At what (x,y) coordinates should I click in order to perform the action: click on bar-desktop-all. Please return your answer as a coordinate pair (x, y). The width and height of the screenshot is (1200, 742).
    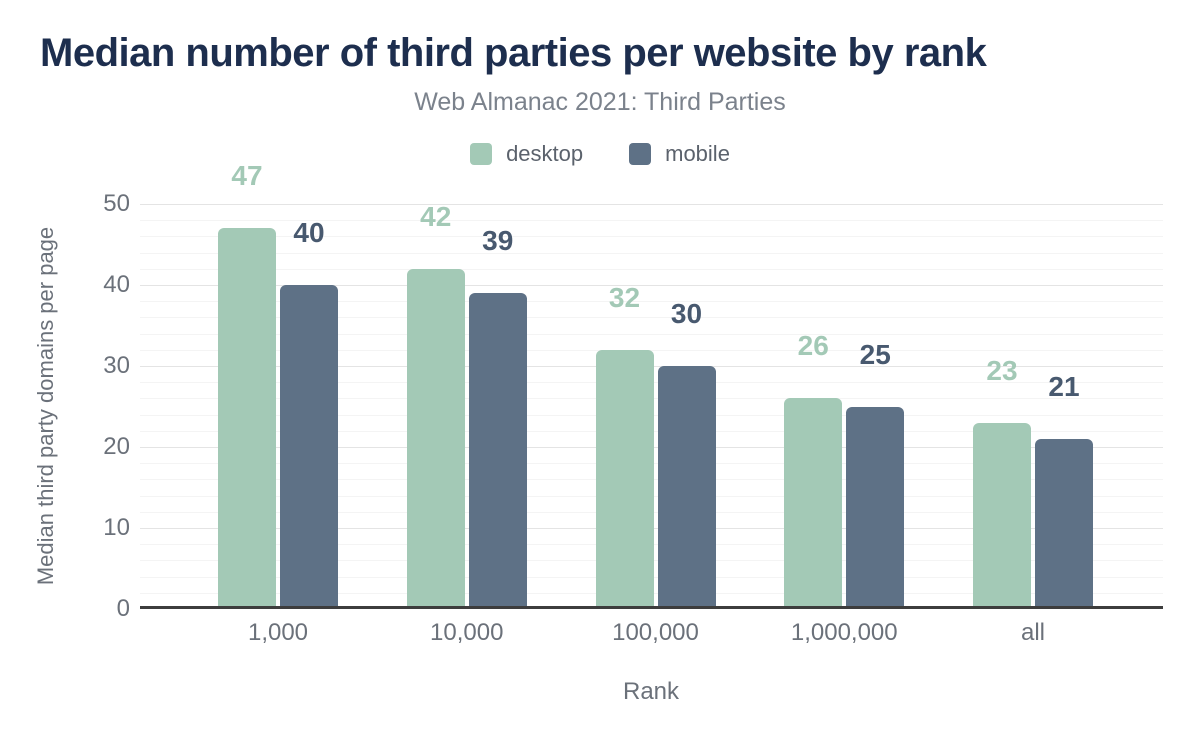
    Looking at the image, I should click on (1002, 515).